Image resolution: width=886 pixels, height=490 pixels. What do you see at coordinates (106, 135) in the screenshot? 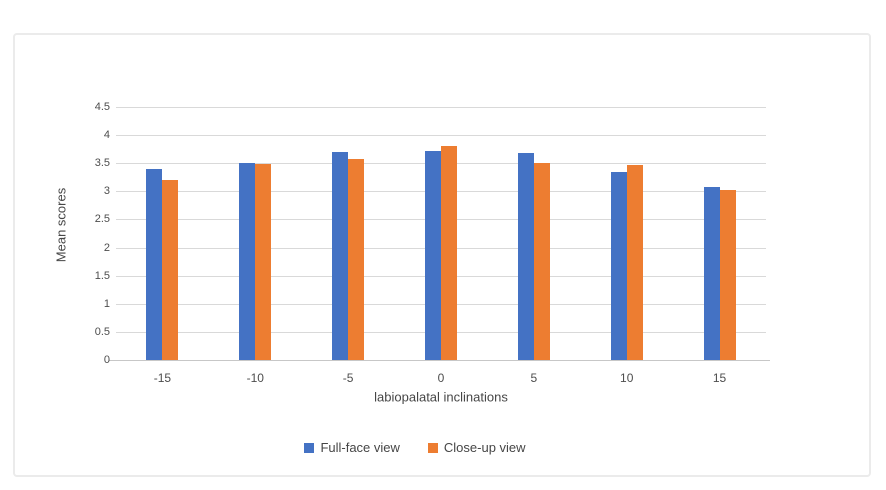
I see `y-tick-label: 4` at bounding box center [106, 135].